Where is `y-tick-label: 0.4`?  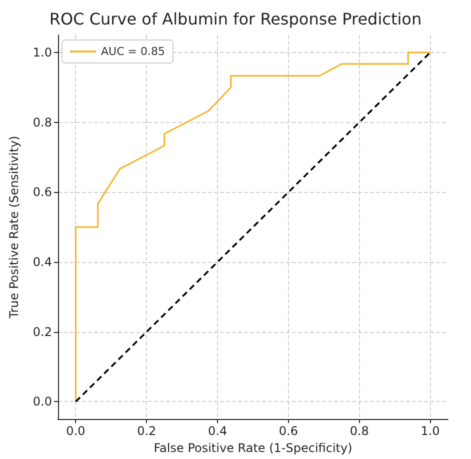
y-tick-label: 0.4 is located at coordinates (42, 261).